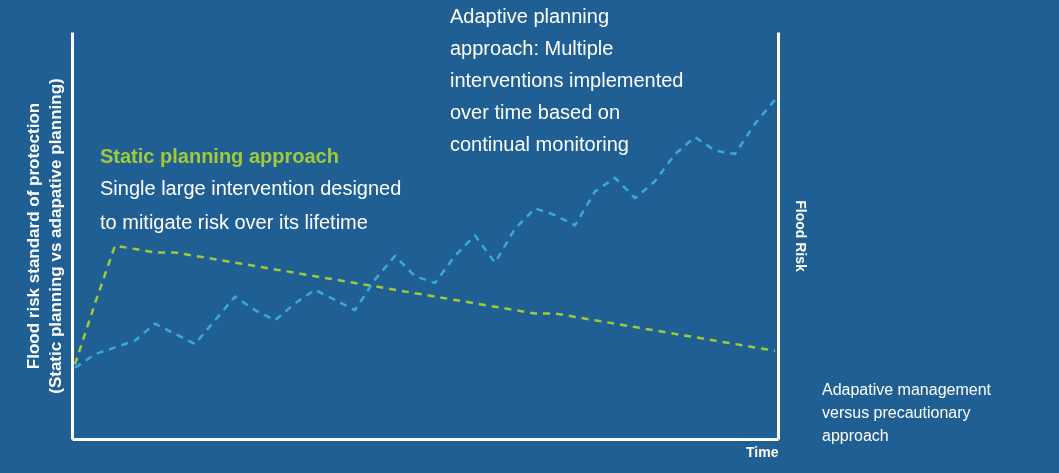 The height and width of the screenshot is (473, 1059). I want to click on annotation: Single large intervention designed to mitigate risk over its lifetime, so click(251, 205).